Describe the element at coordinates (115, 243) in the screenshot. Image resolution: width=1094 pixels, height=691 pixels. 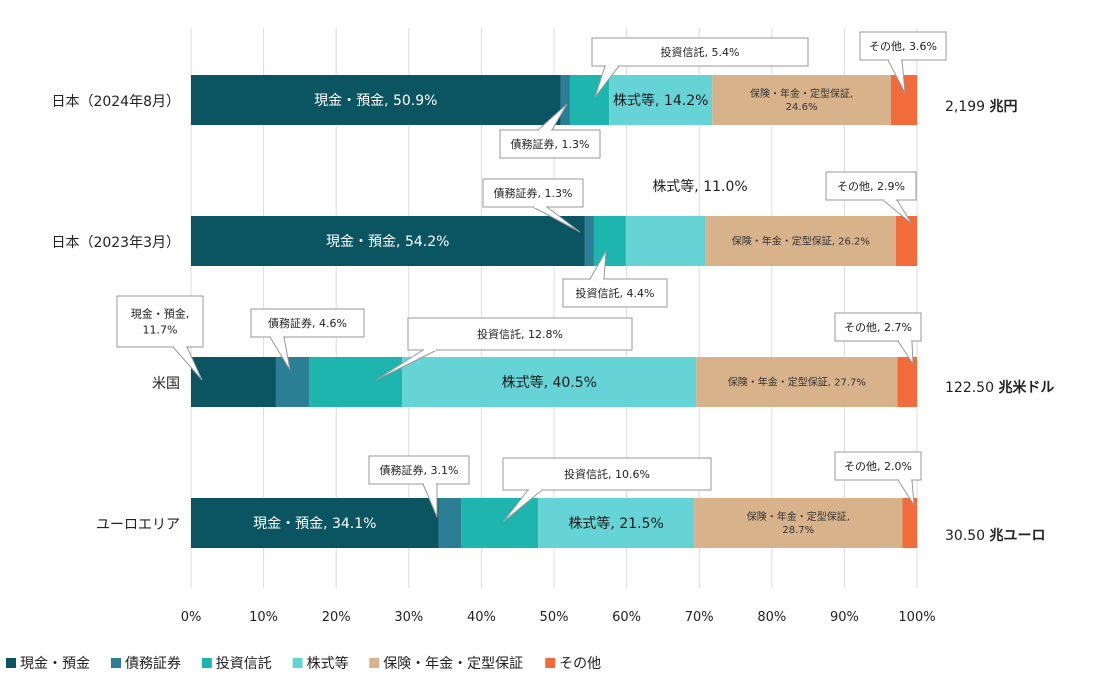
I see `category-label: 日本（2023年3月）` at that location.